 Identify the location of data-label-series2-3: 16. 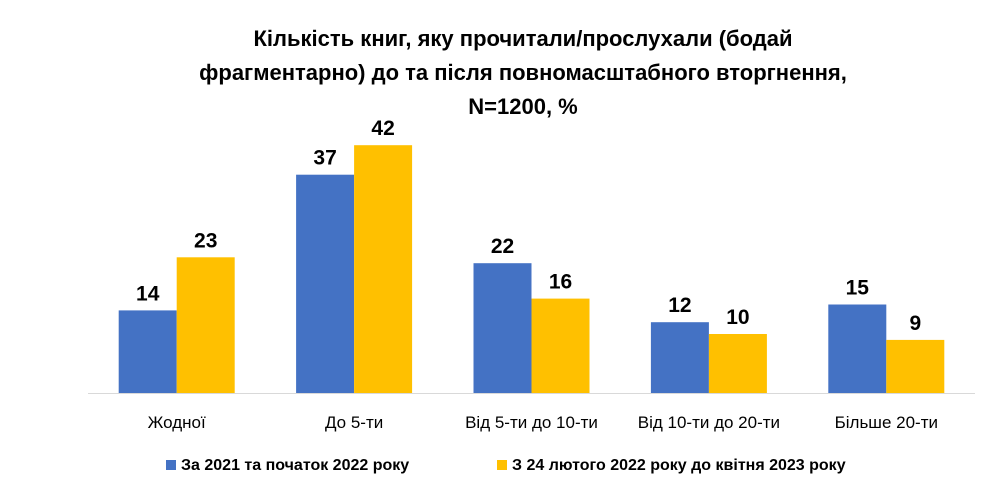
(560, 282).